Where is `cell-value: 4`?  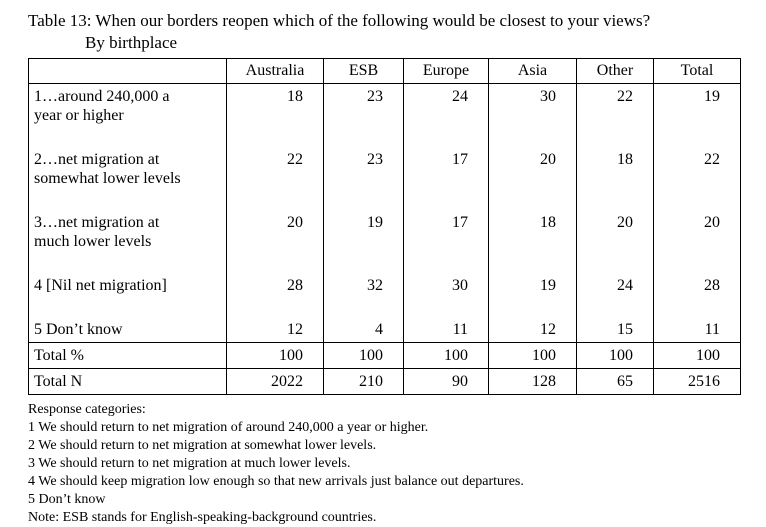 cell-value: 4 is located at coordinates (363, 330).